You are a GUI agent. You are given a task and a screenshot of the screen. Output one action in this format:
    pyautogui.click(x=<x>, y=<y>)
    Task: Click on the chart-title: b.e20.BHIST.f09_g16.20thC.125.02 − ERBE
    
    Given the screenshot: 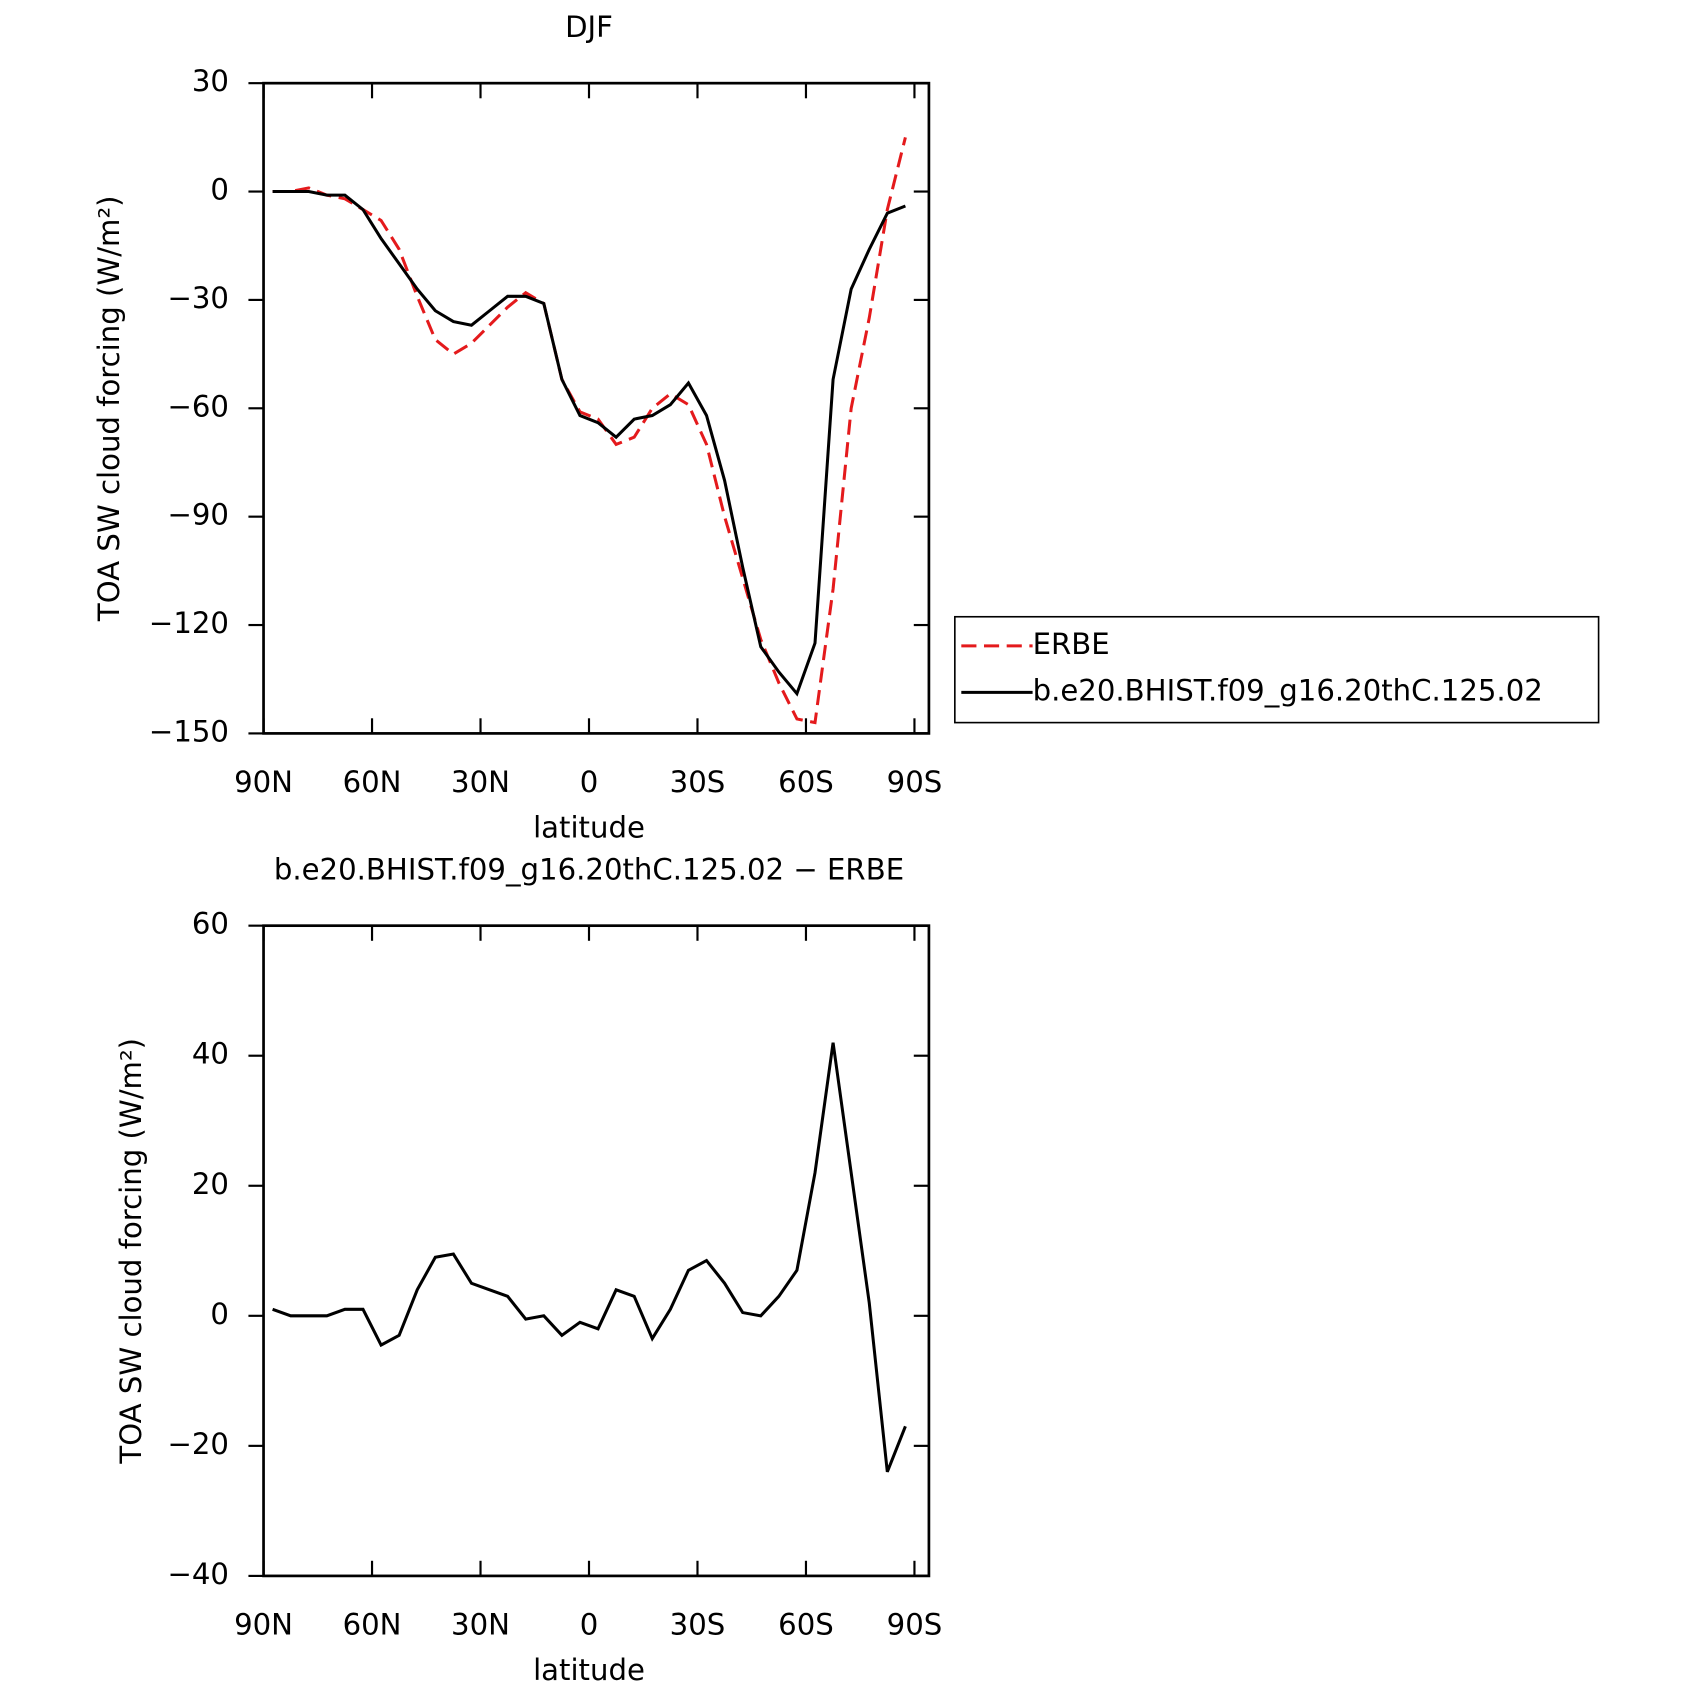 What is the action you would take?
    pyautogui.click(x=589, y=870)
    